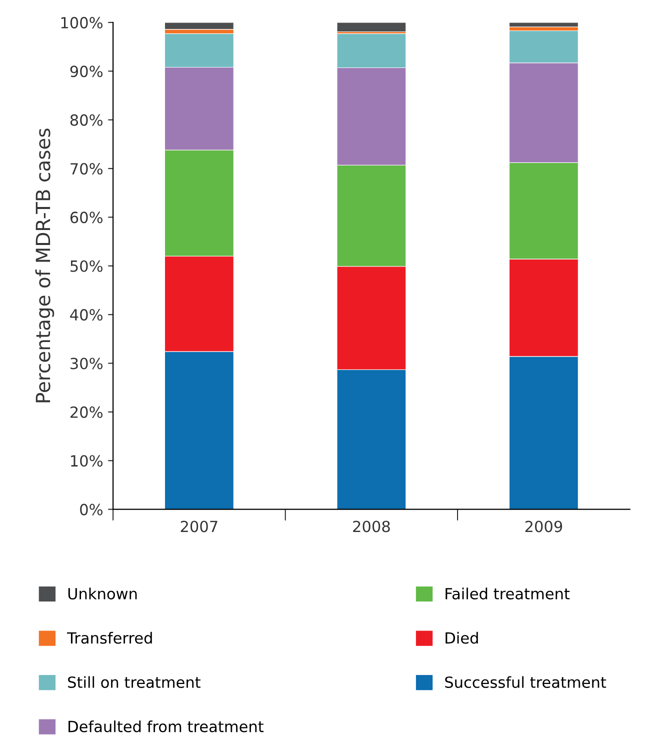  I want to click on y-tick-label: 80%, so click(86, 120).